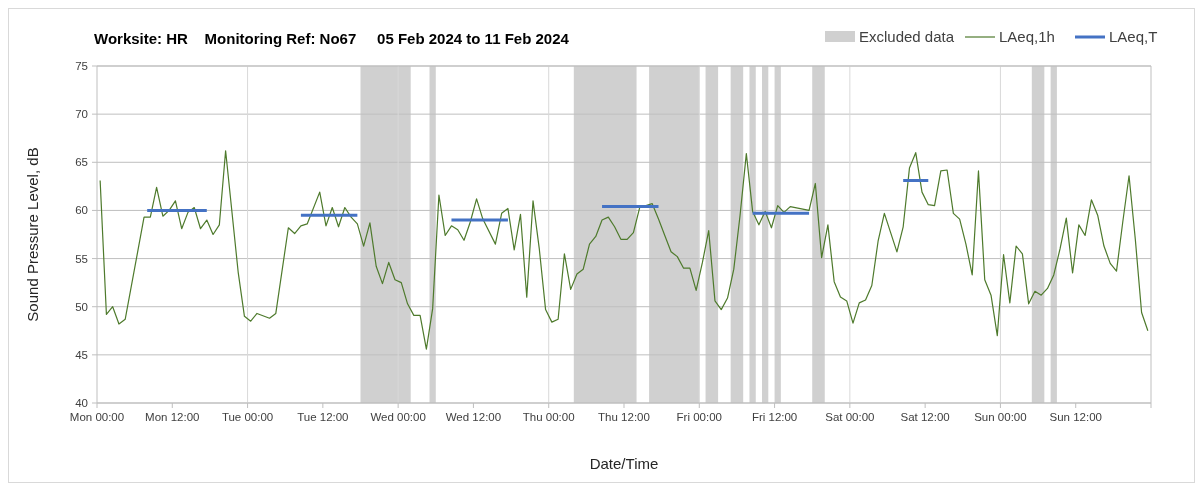 The image size is (1203, 491). What do you see at coordinates (850, 417) in the screenshot?
I see `x-tick-label: Sat 00:00` at bounding box center [850, 417].